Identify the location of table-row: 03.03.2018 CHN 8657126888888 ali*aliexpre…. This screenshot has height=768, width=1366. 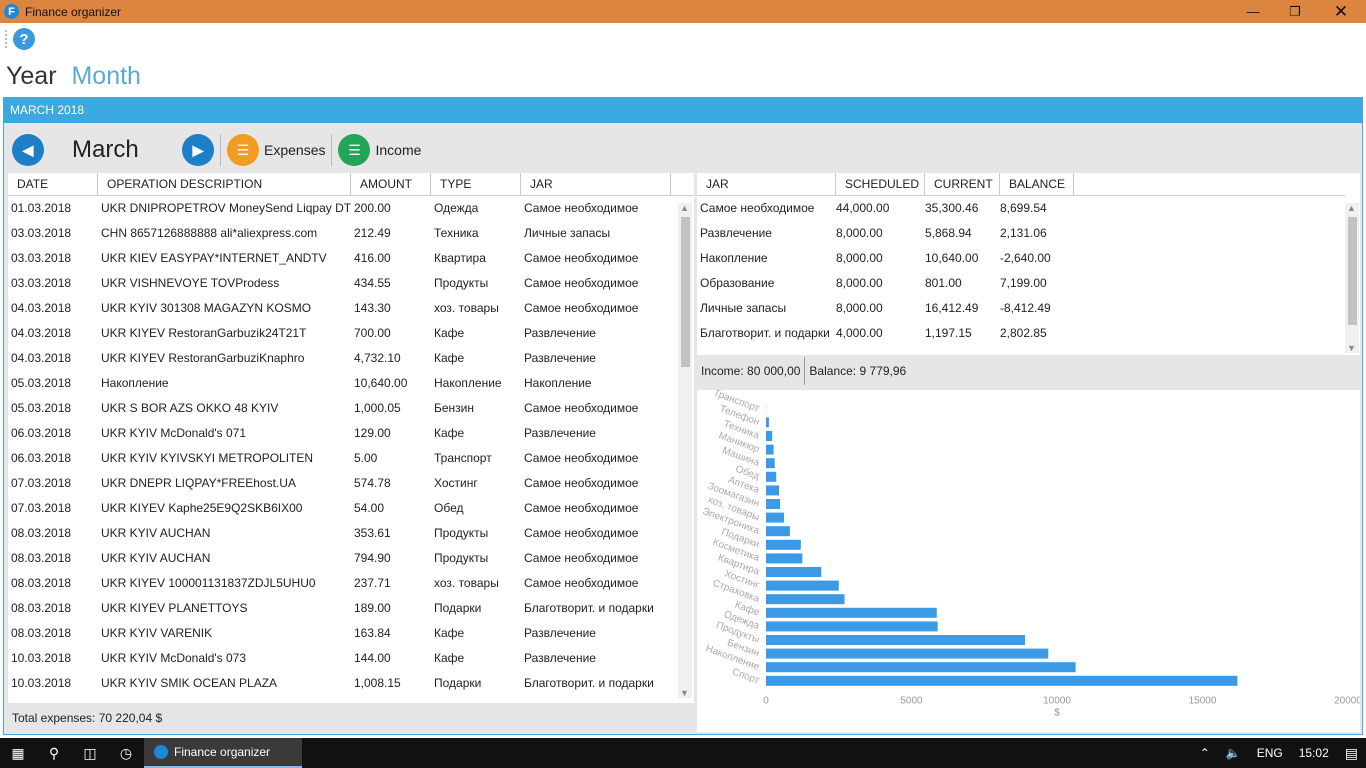
(351, 233).